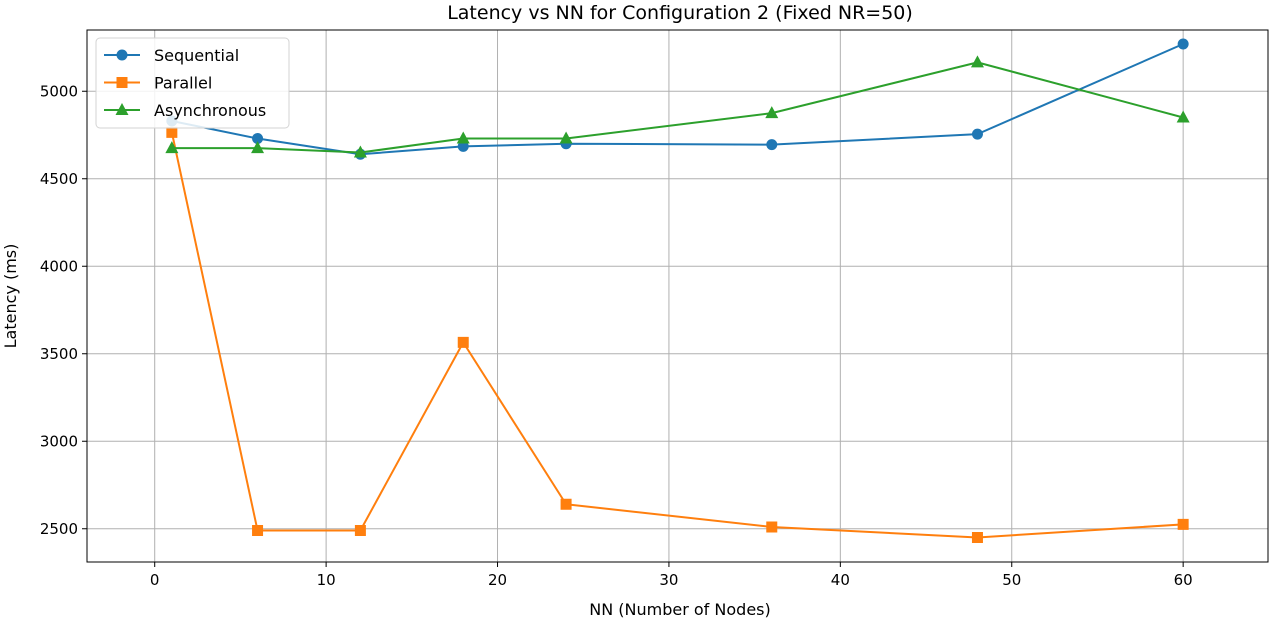 This screenshot has height=618, width=1280. What do you see at coordinates (497, 580) in the screenshot?
I see `x-tick-label: 20` at bounding box center [497, 580].